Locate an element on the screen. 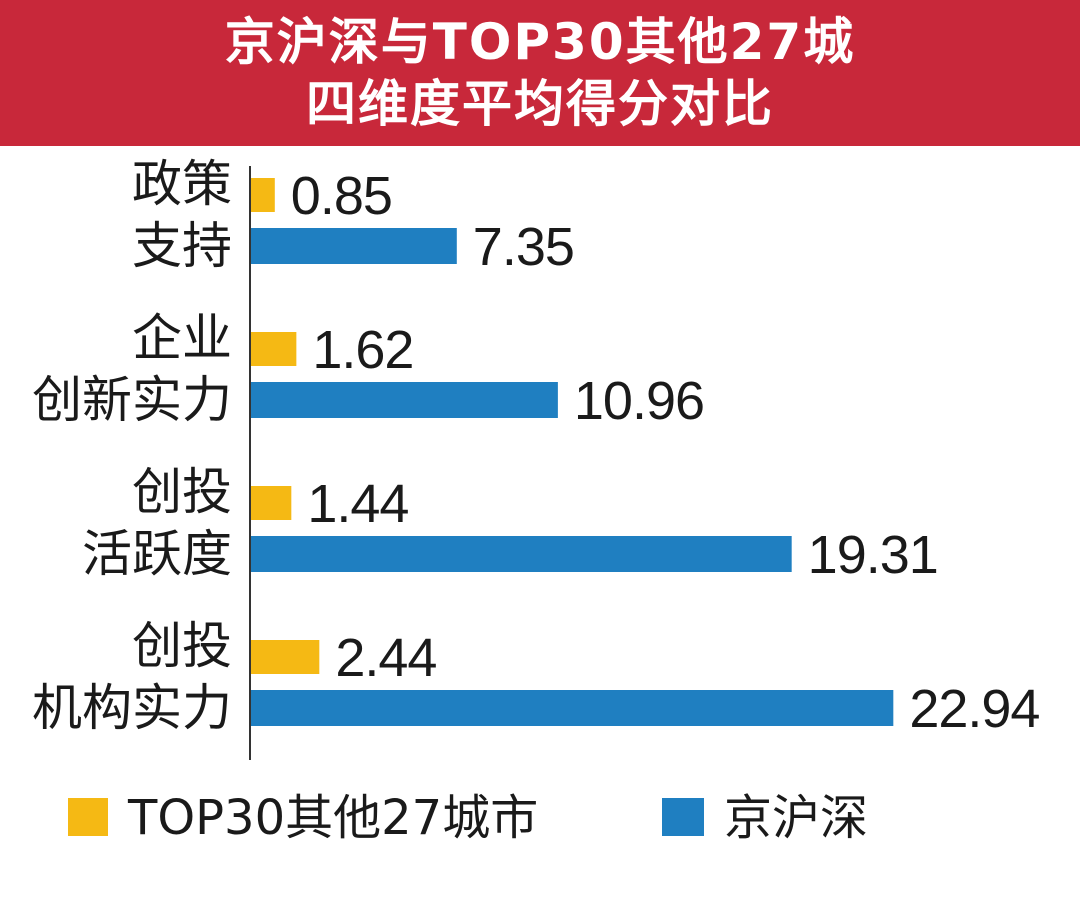  legend-label: TOP30其他27城市 is located at coordinates (332, 818).